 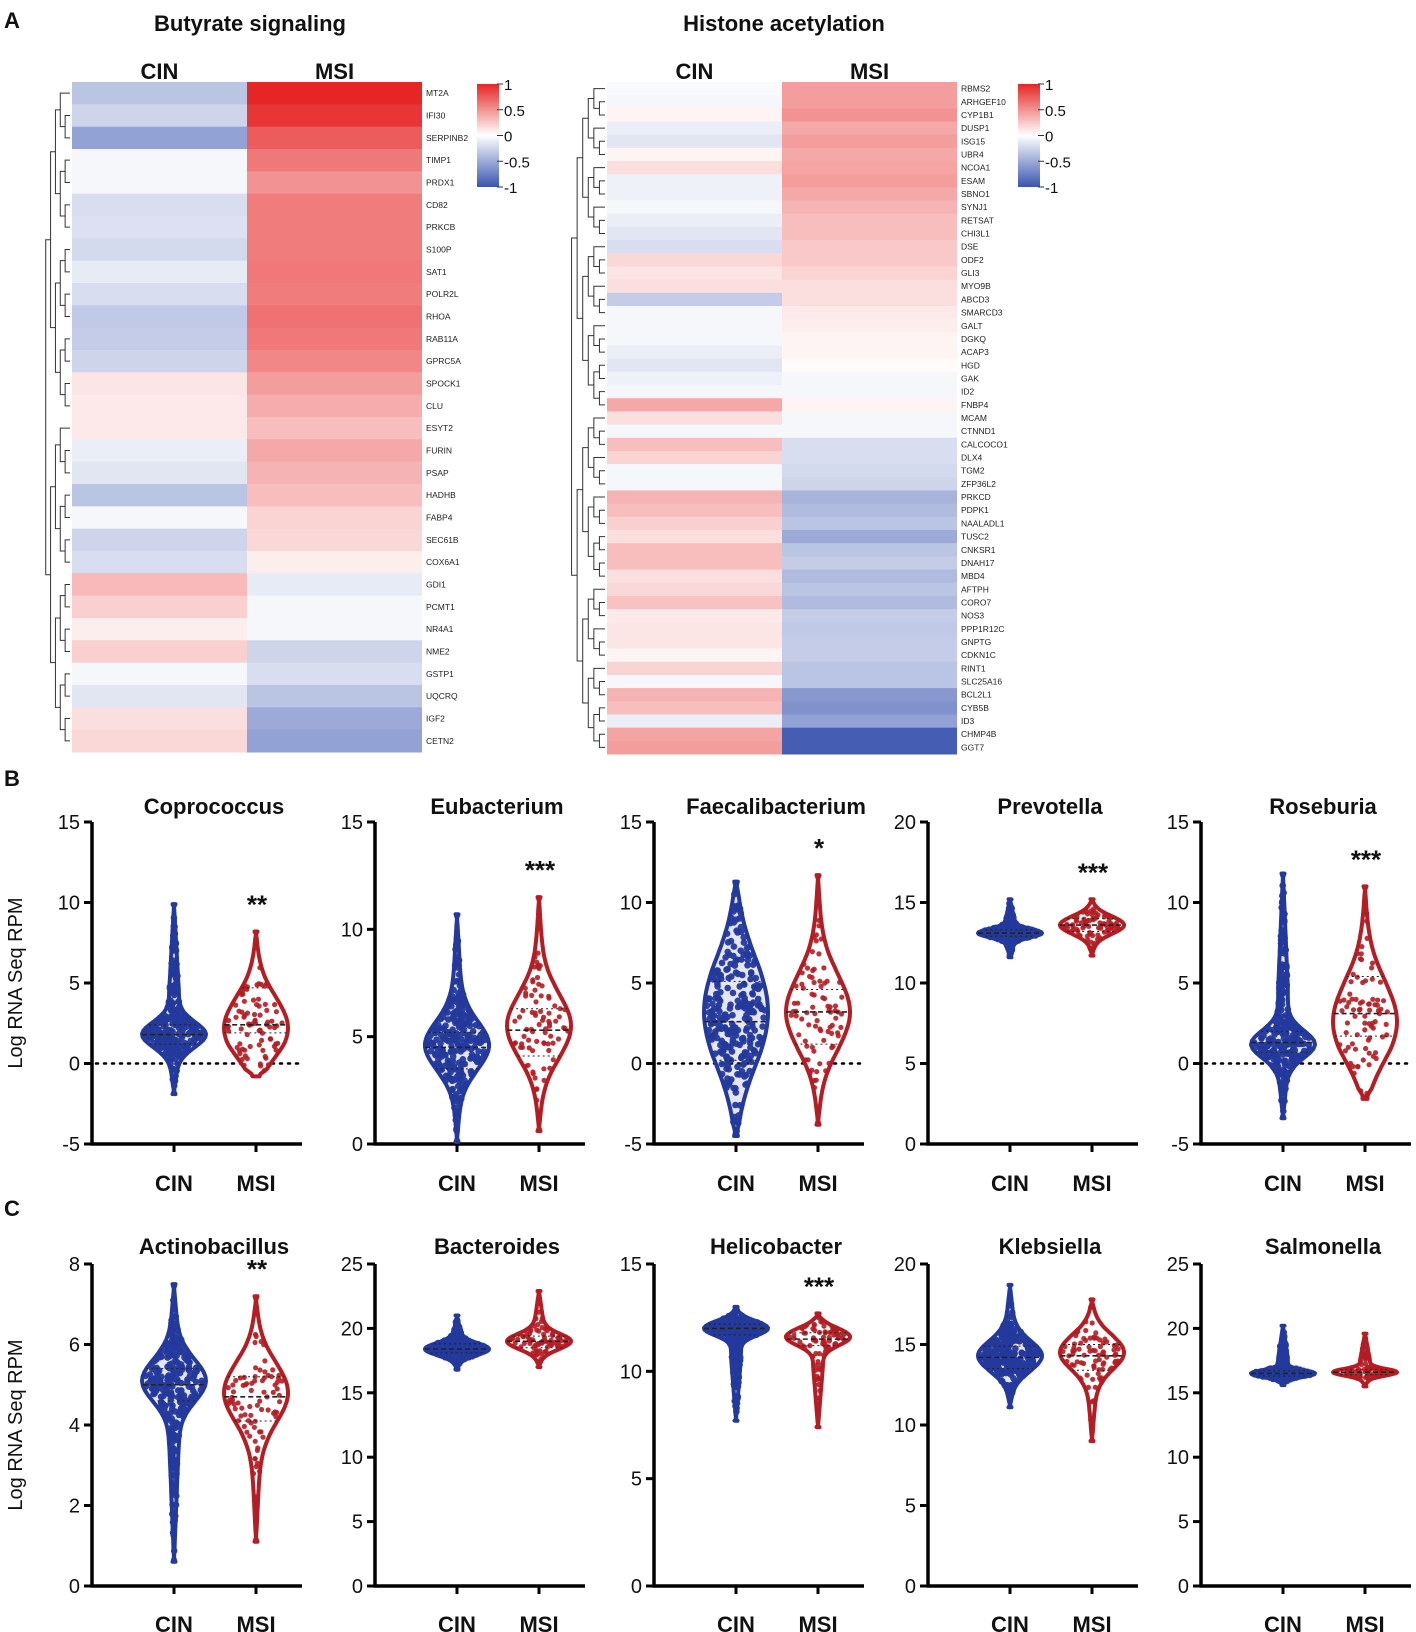 What do you see at coordinates (975, 510) in the screenshot?
I see `gene-label: PDPK1` at bounding box center [975, 510].